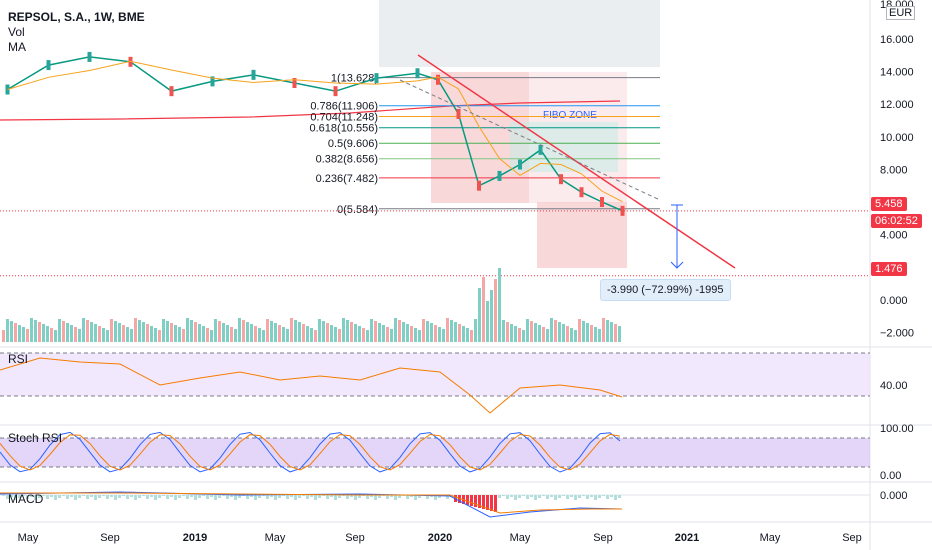 The image size is (932, 550). What do you see at coordinates (564, 147) in the screenshot?
I see `fibo-zone-box` at bounding box center [564, 147].